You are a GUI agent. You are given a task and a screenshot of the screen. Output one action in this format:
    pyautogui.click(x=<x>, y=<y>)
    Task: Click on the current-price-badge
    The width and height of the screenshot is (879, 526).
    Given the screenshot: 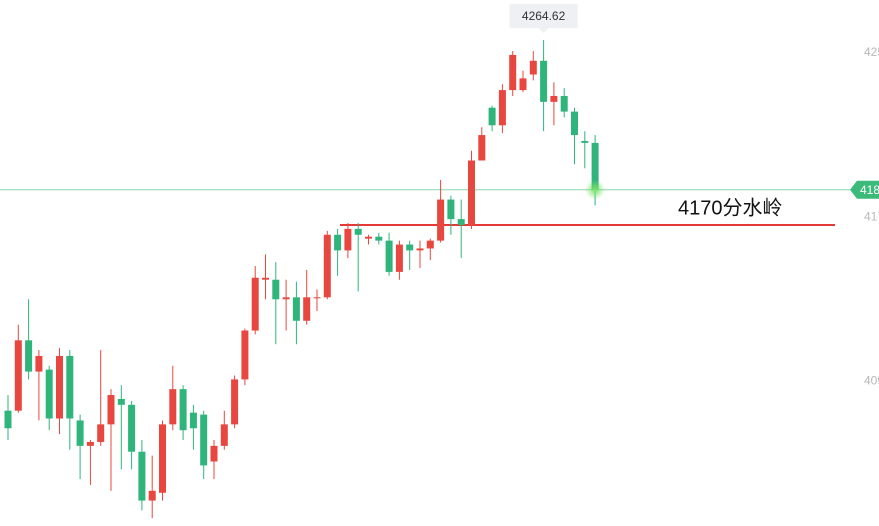 What is the action you would take?
    pyautogui.click(x=864, y=189)
    